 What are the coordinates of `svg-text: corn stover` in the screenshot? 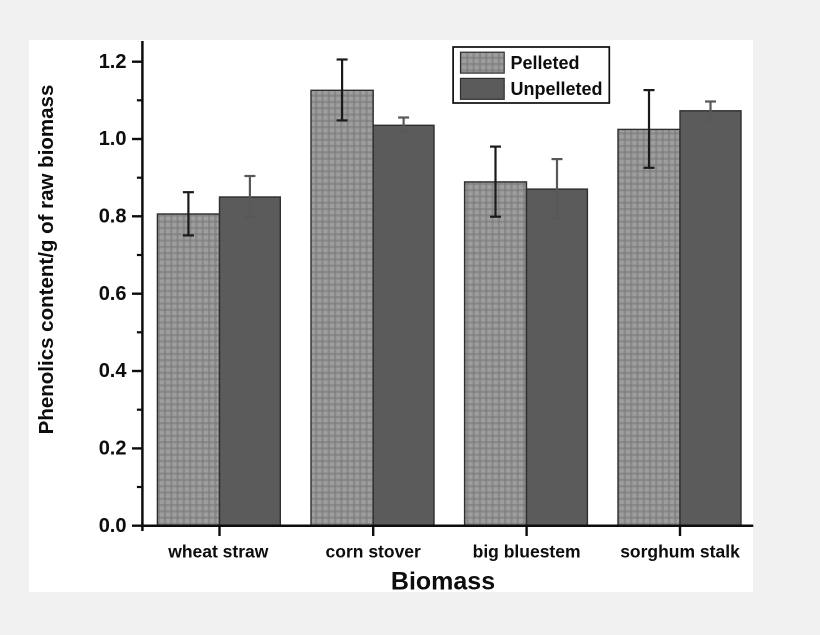 It's located at (373, 552).